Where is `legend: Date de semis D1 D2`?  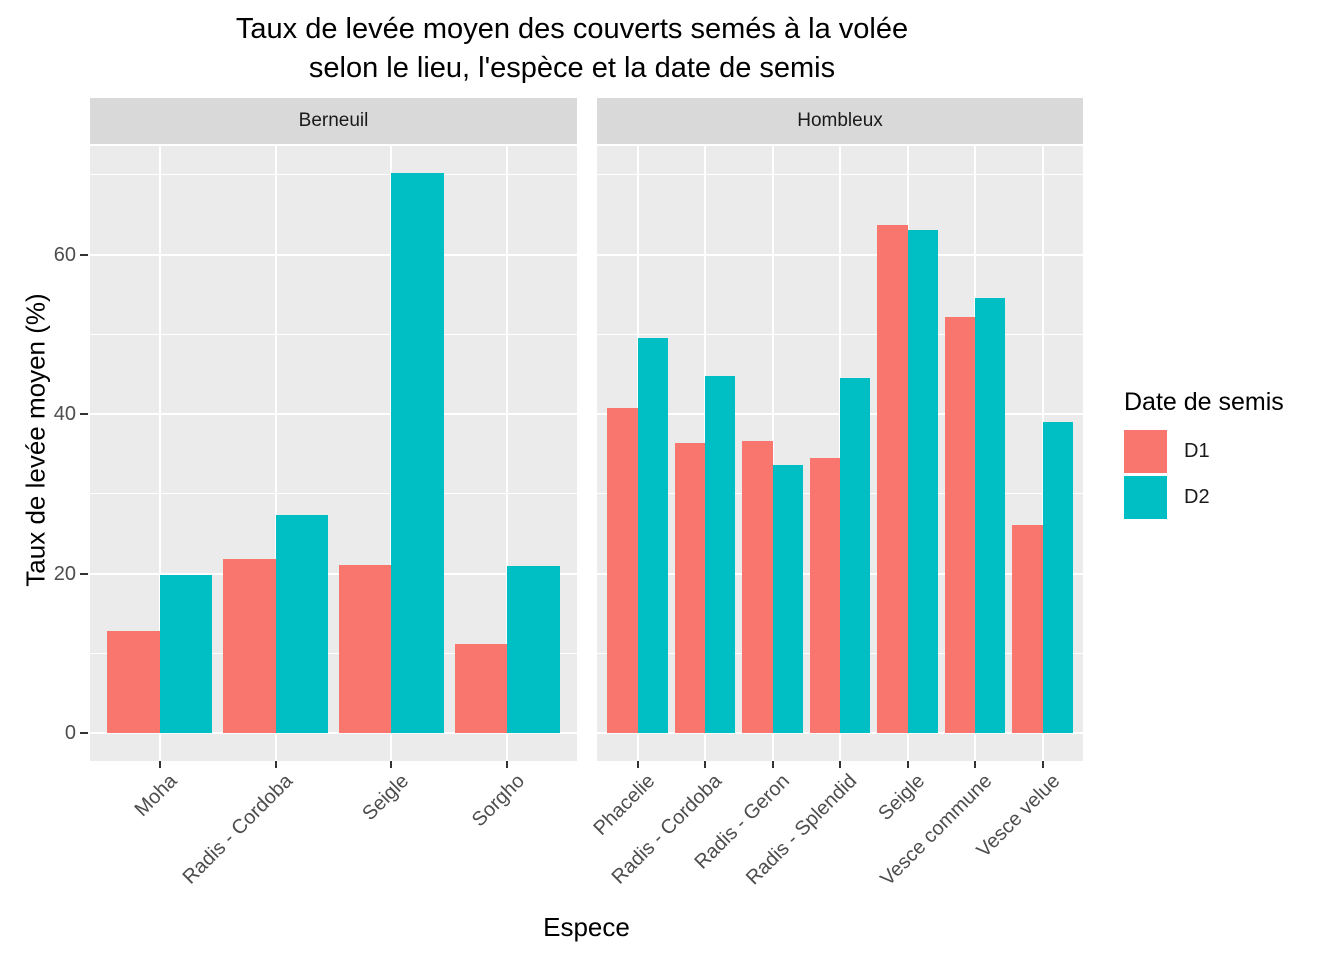 legend: Date de semis D1 D2 is located at coordinates (1234, 455).